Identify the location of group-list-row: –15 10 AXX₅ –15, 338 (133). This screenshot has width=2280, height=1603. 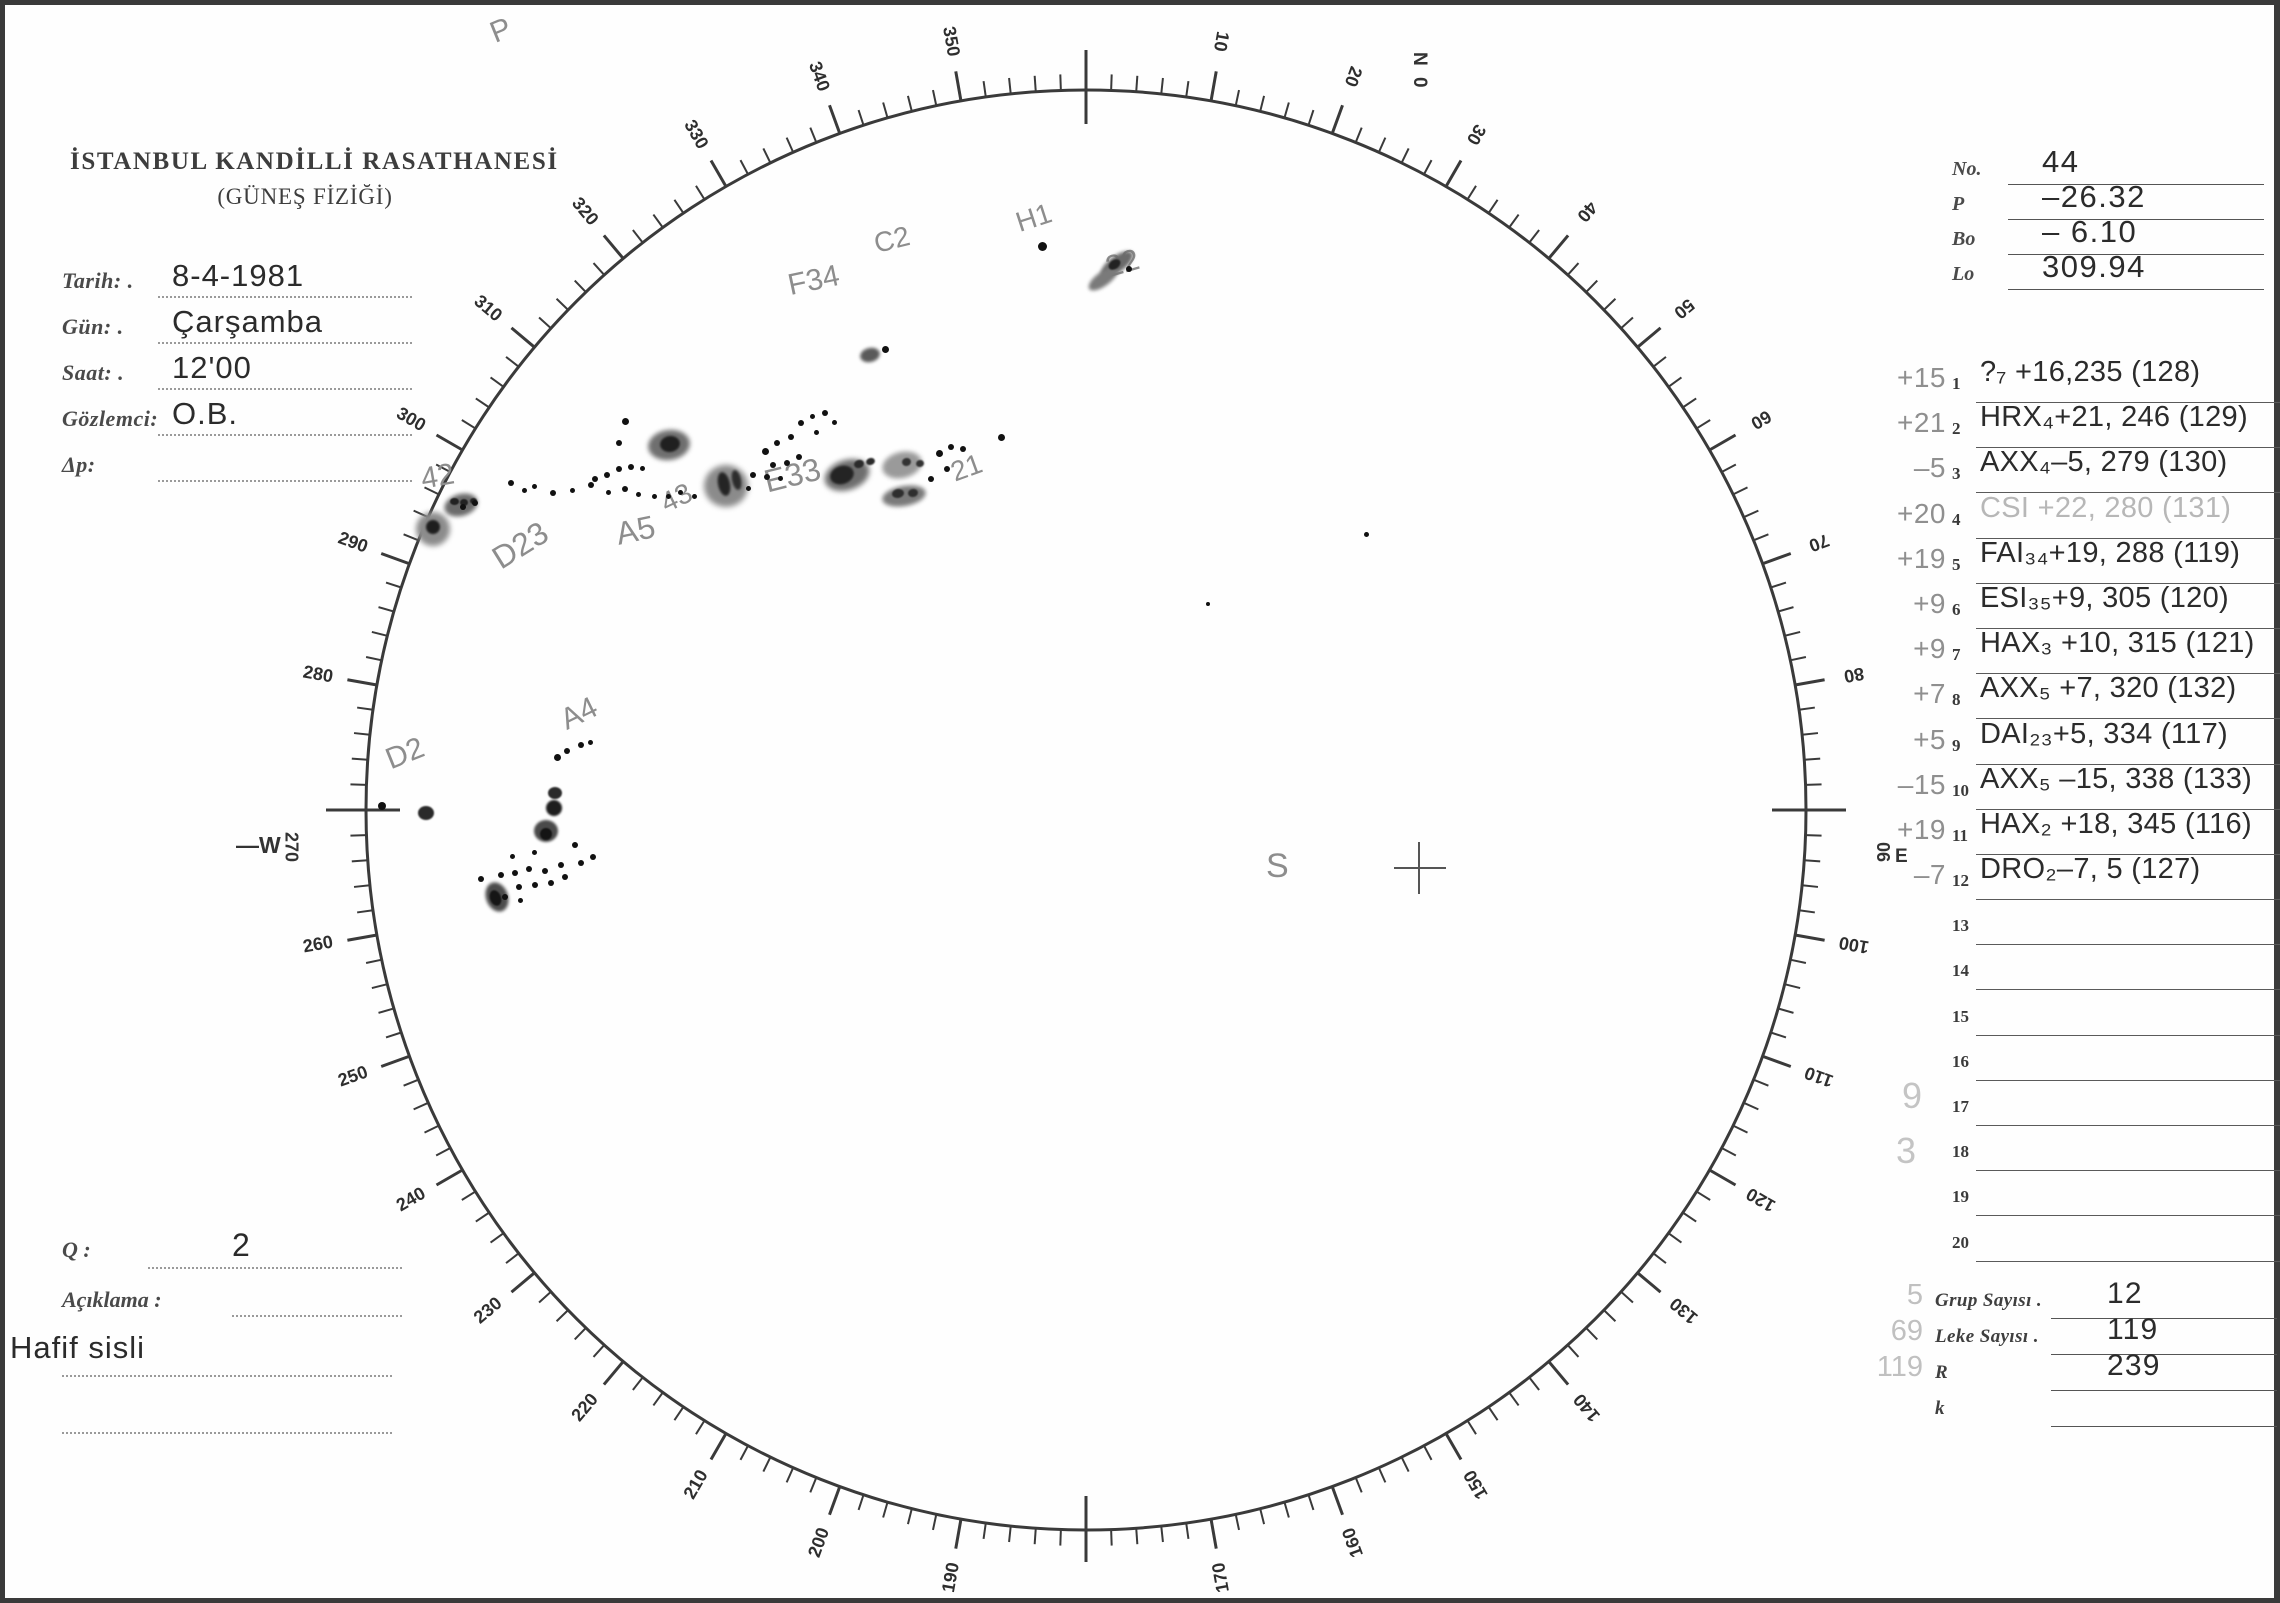
(2080, 787).